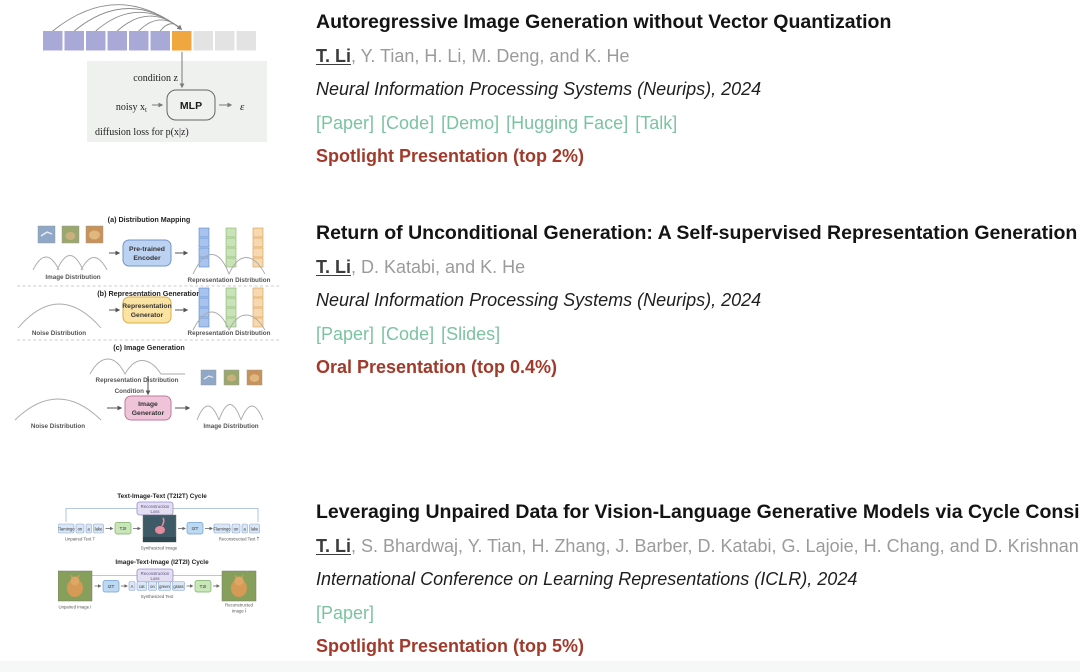 Image resolution: width=1080 pixels, height=672 pixels. What do you see at coordinates (239, 586) in the screenshot?
I see `reconstructed-cat-image` at bounding box center [239, 586].